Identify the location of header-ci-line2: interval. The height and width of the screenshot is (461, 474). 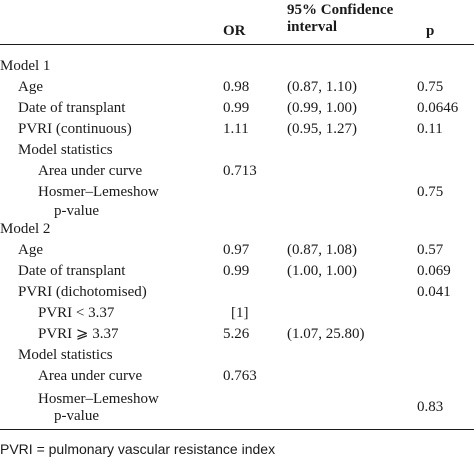
(312, 27).